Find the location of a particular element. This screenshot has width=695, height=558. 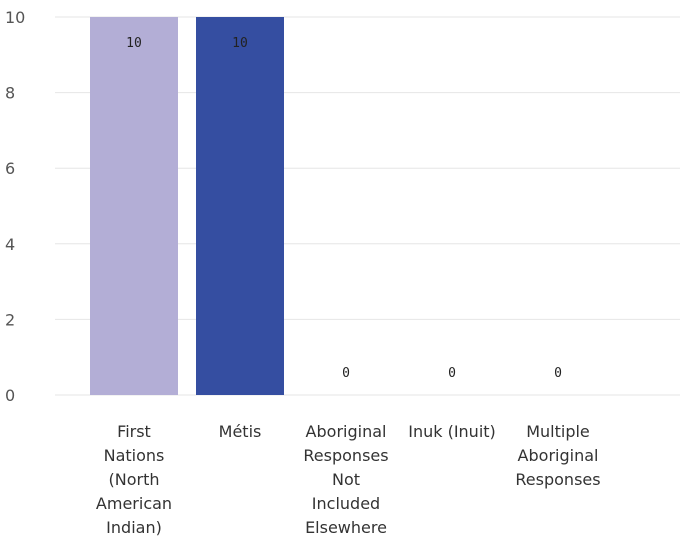

x-tick-label: Inuk (Inuit) is located at coordinates (452, 431).